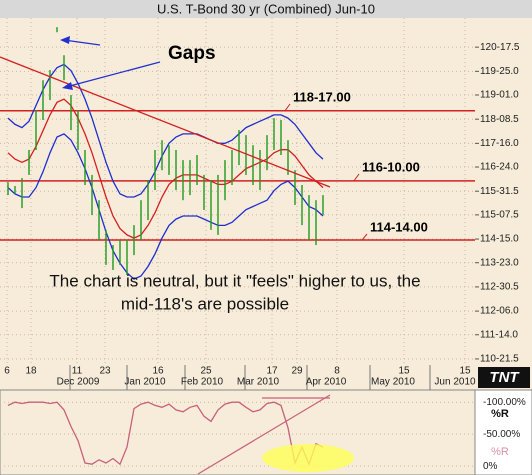 The width and height of the screenshot is (532, 475). What do you see at coordinates (297, 371) in the screenshot?
I see `x-day-label: 29` at bounding box center [297, 371].